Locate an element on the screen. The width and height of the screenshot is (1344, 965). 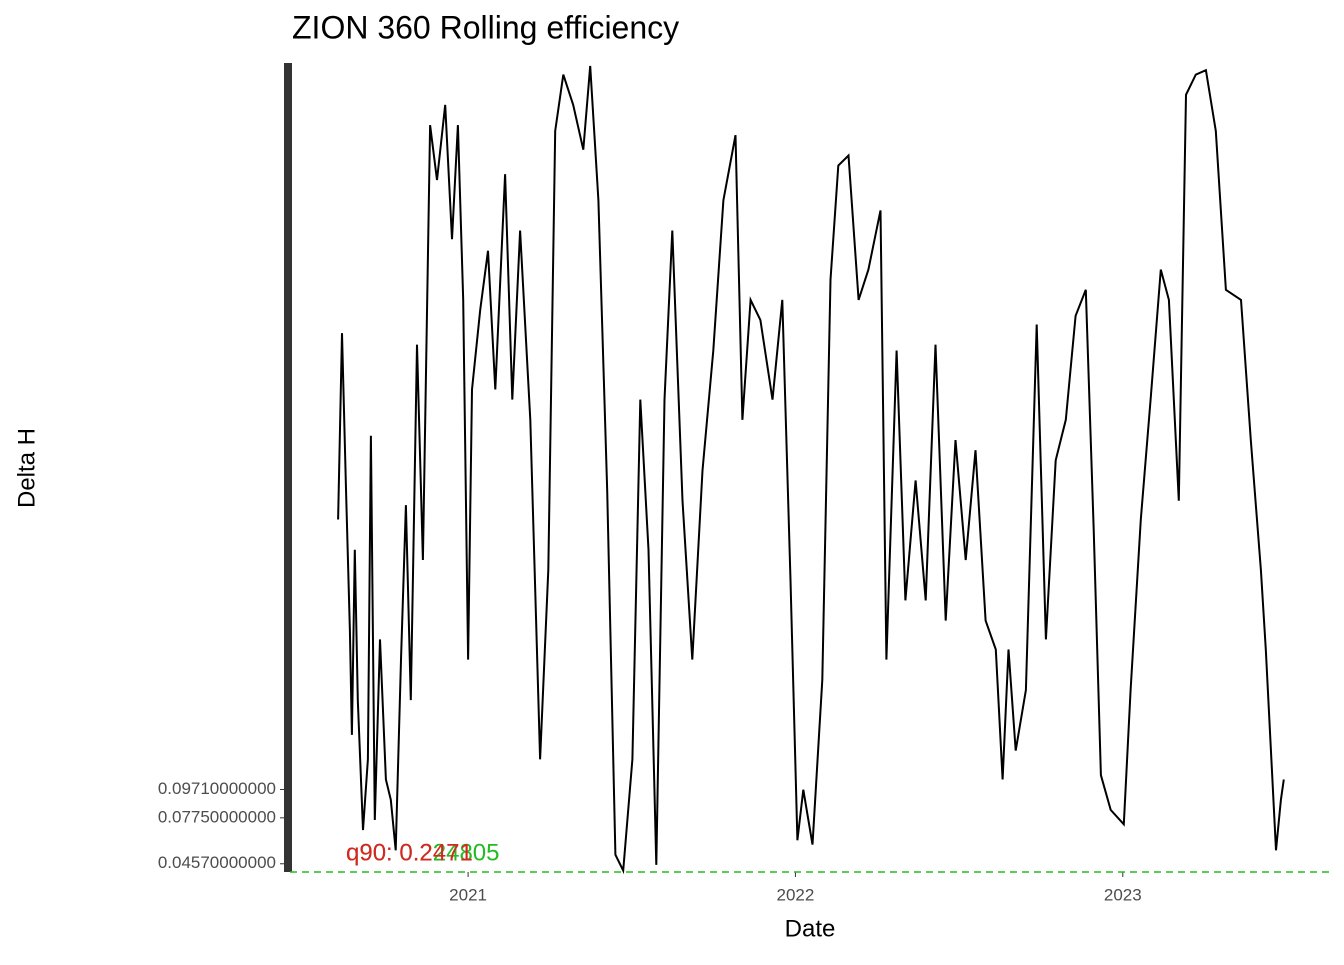
y-tick-clutter is located at coordinates (288, 467).